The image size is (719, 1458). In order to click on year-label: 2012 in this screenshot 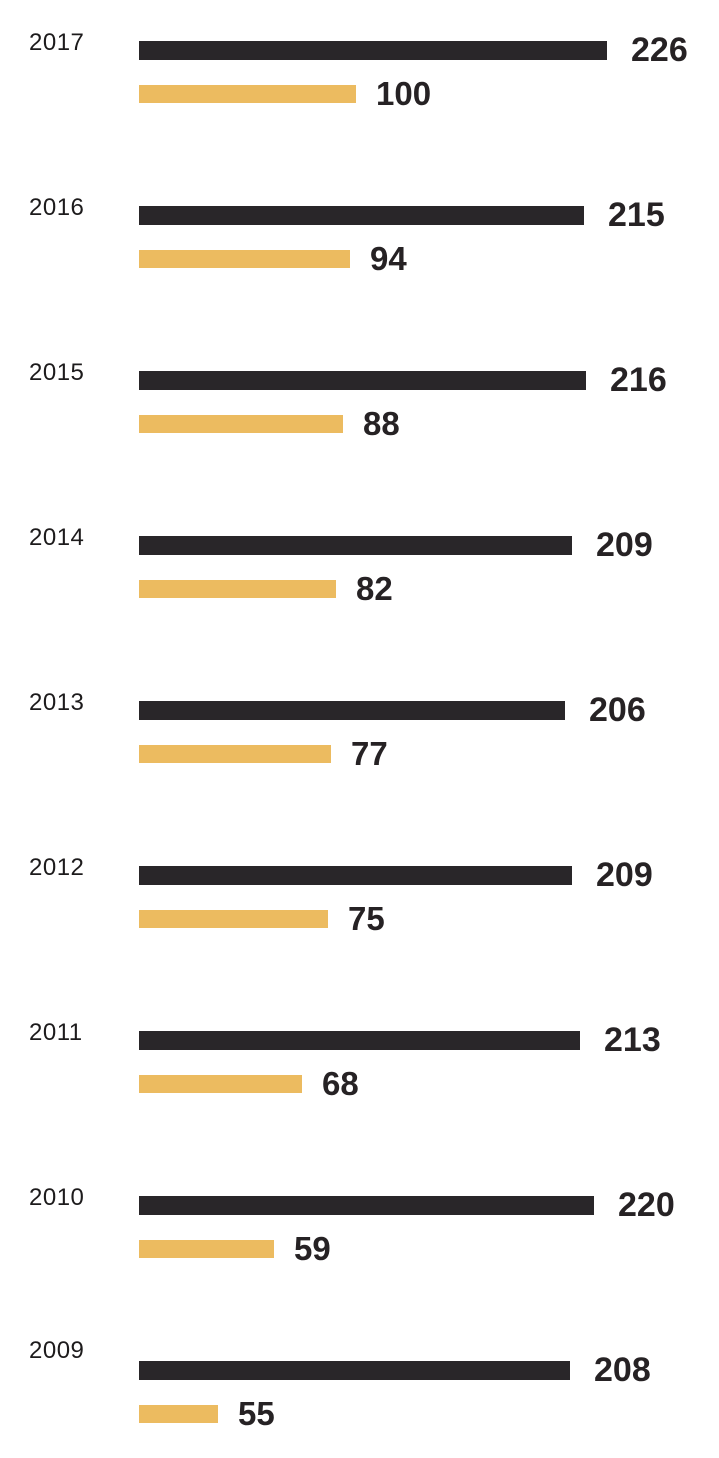, I will do `click(57, 867)`.